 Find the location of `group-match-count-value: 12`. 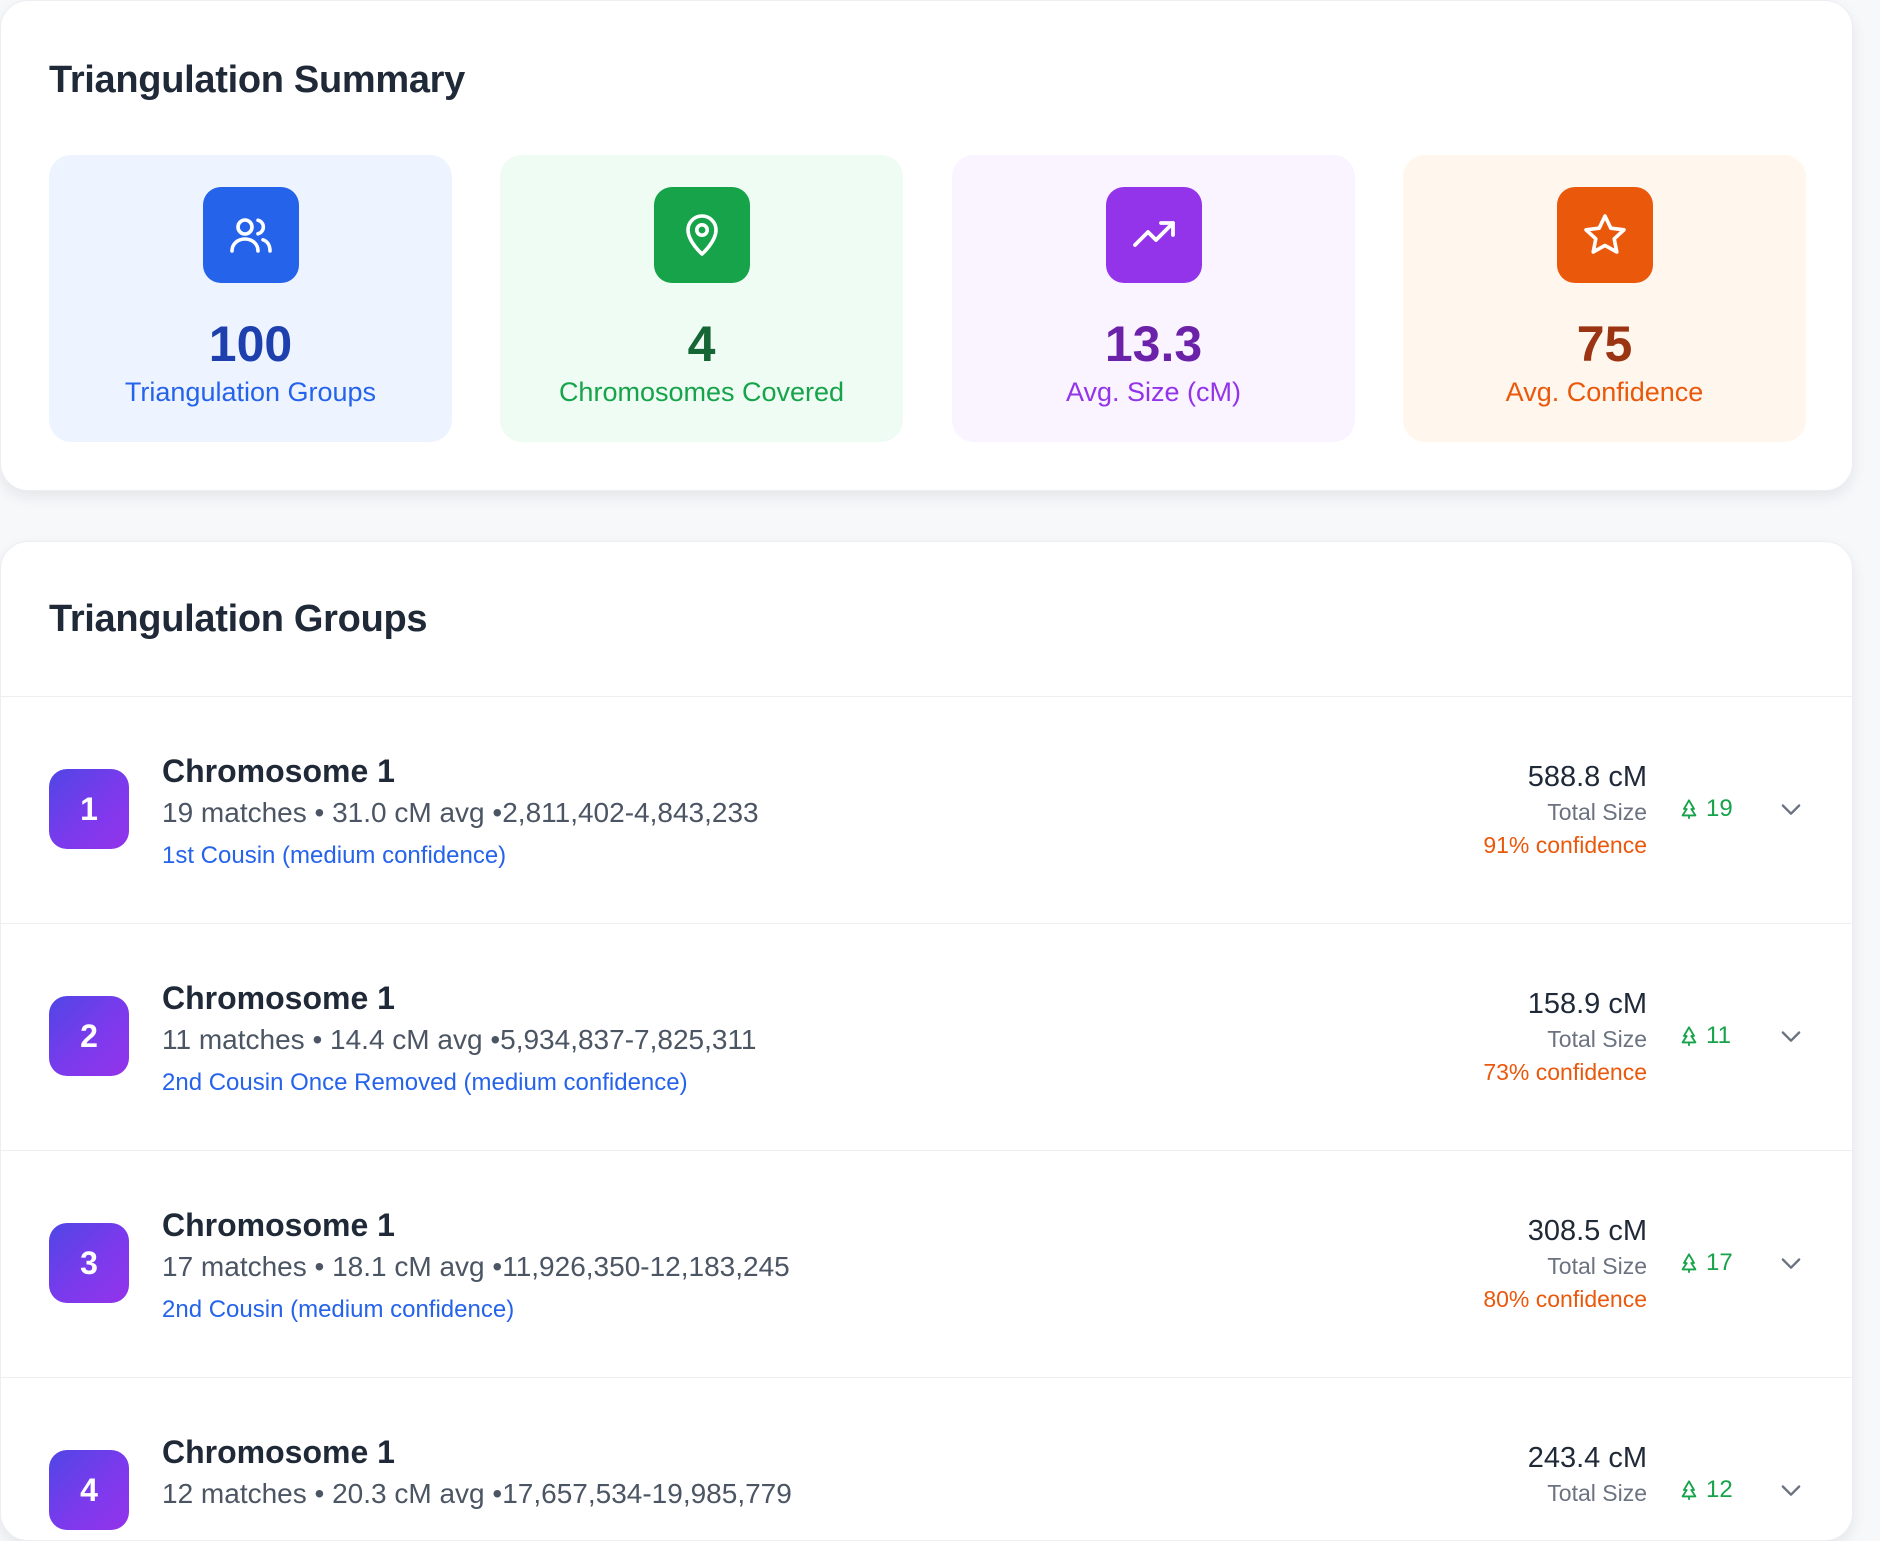

group-match-count-value: 12 is located at coordinates (1719, 1489).